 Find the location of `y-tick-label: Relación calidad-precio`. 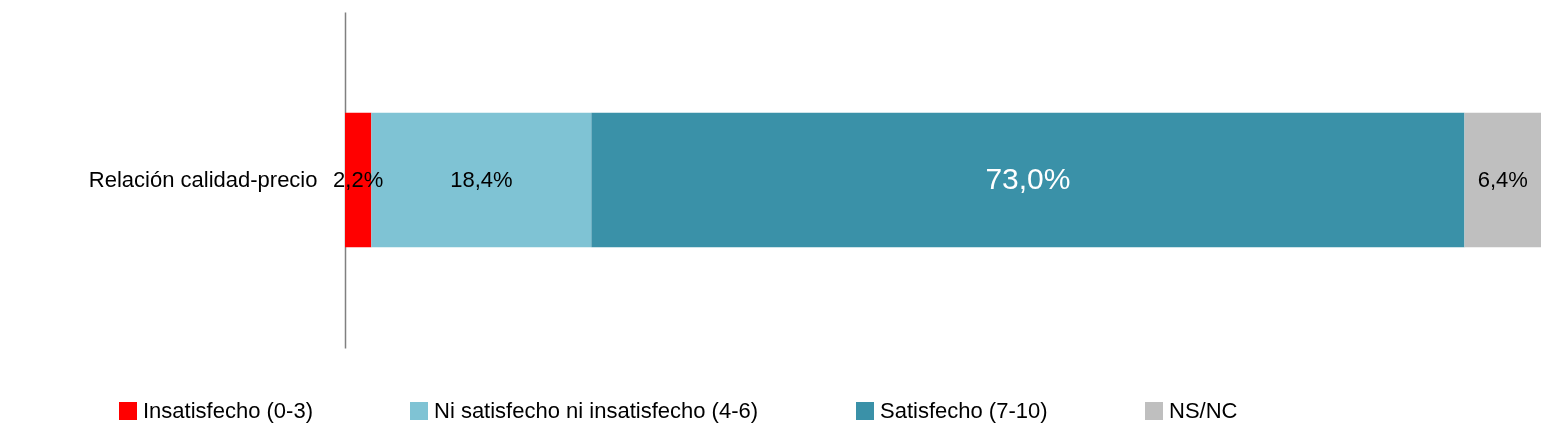

y-tick-label: Relación calidad-precio is located at coordinates (203, 179).